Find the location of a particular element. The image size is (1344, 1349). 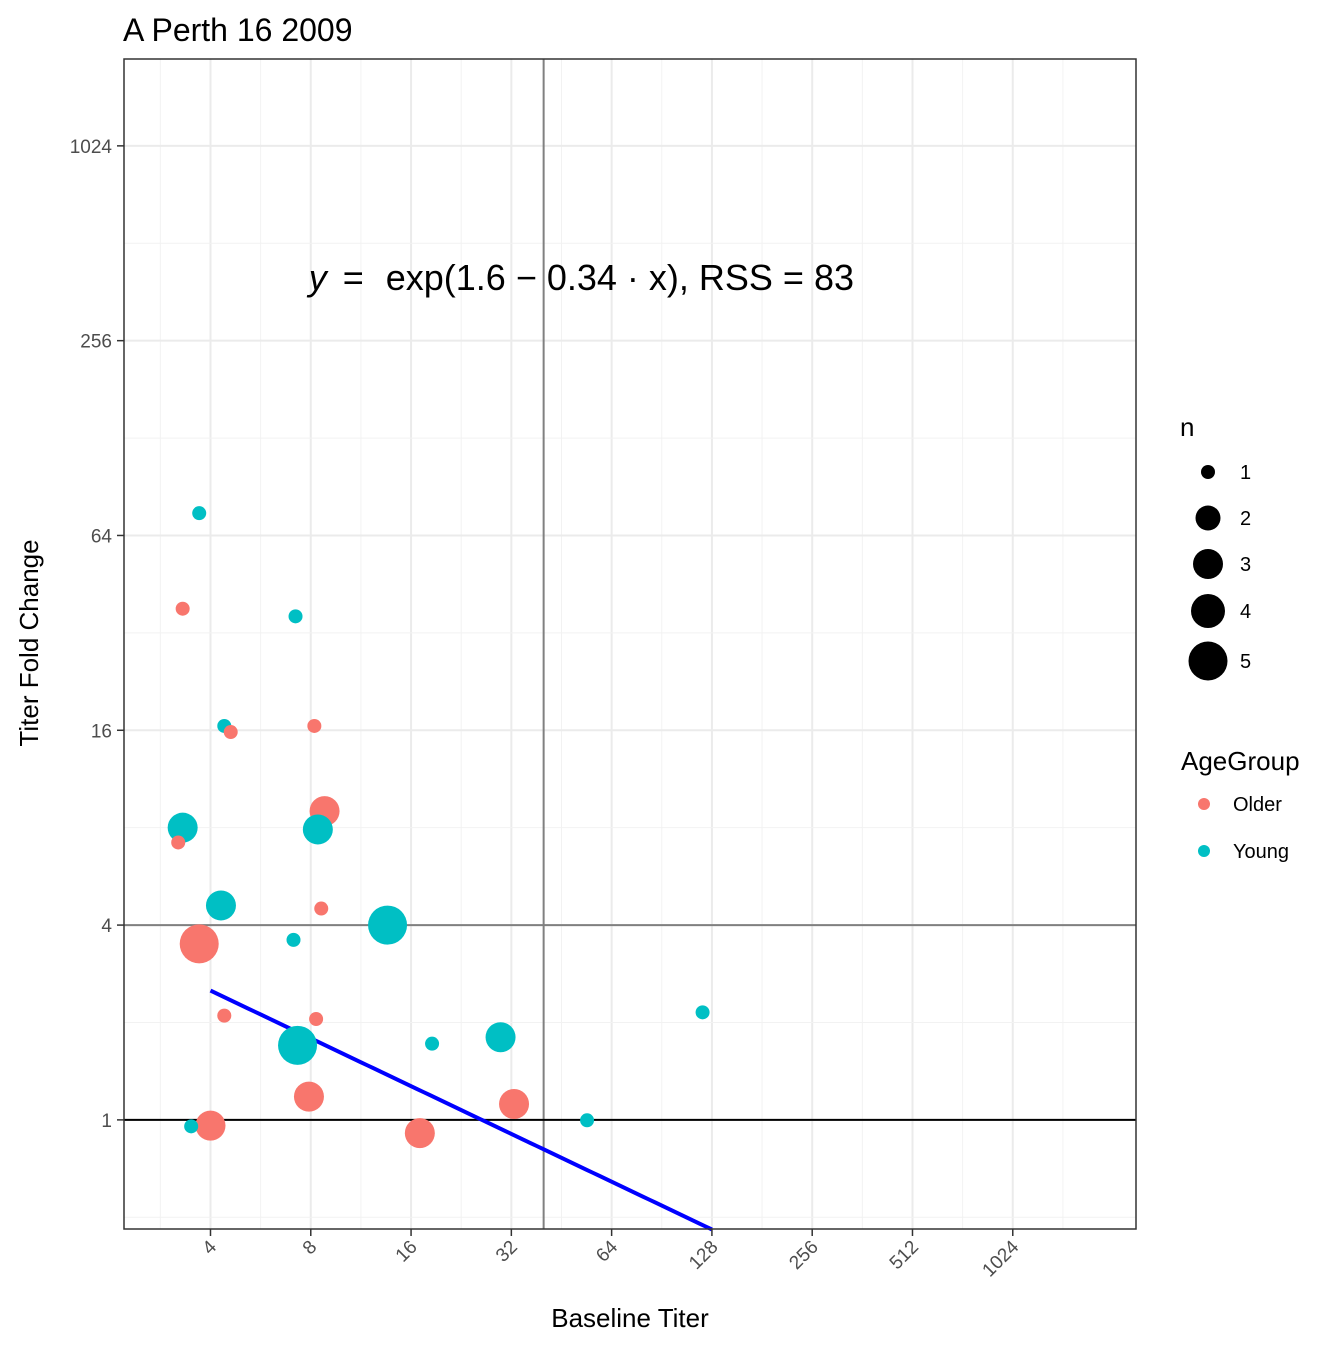

y-tick-label: 64 is located at coordinates (102, 536).